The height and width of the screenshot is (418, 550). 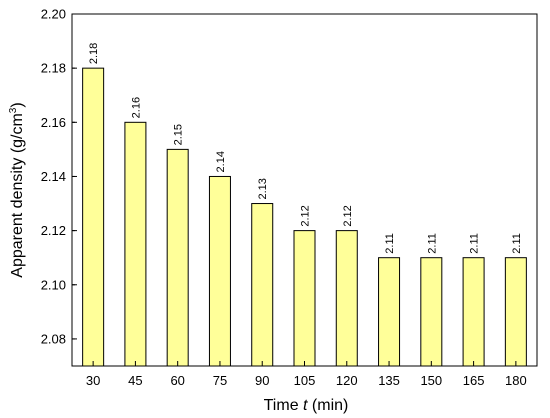 What do you see at coordinates (135, 380) in the screenshot?
I see `x-tick-label: 45` at bounding box center [135, 380].